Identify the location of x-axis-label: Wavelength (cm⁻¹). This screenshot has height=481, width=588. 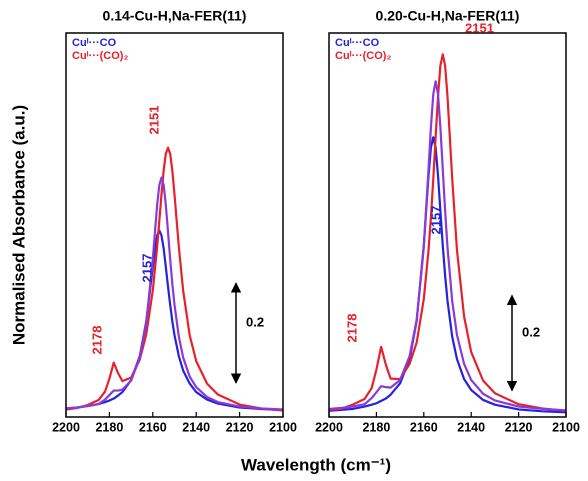
(316, 464).